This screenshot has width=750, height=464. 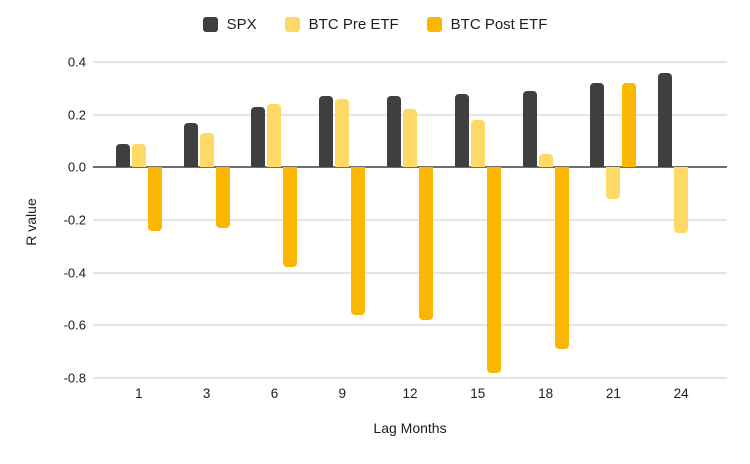 I want to click on y-tick-label: 0.0, so click(x=76, y=167).